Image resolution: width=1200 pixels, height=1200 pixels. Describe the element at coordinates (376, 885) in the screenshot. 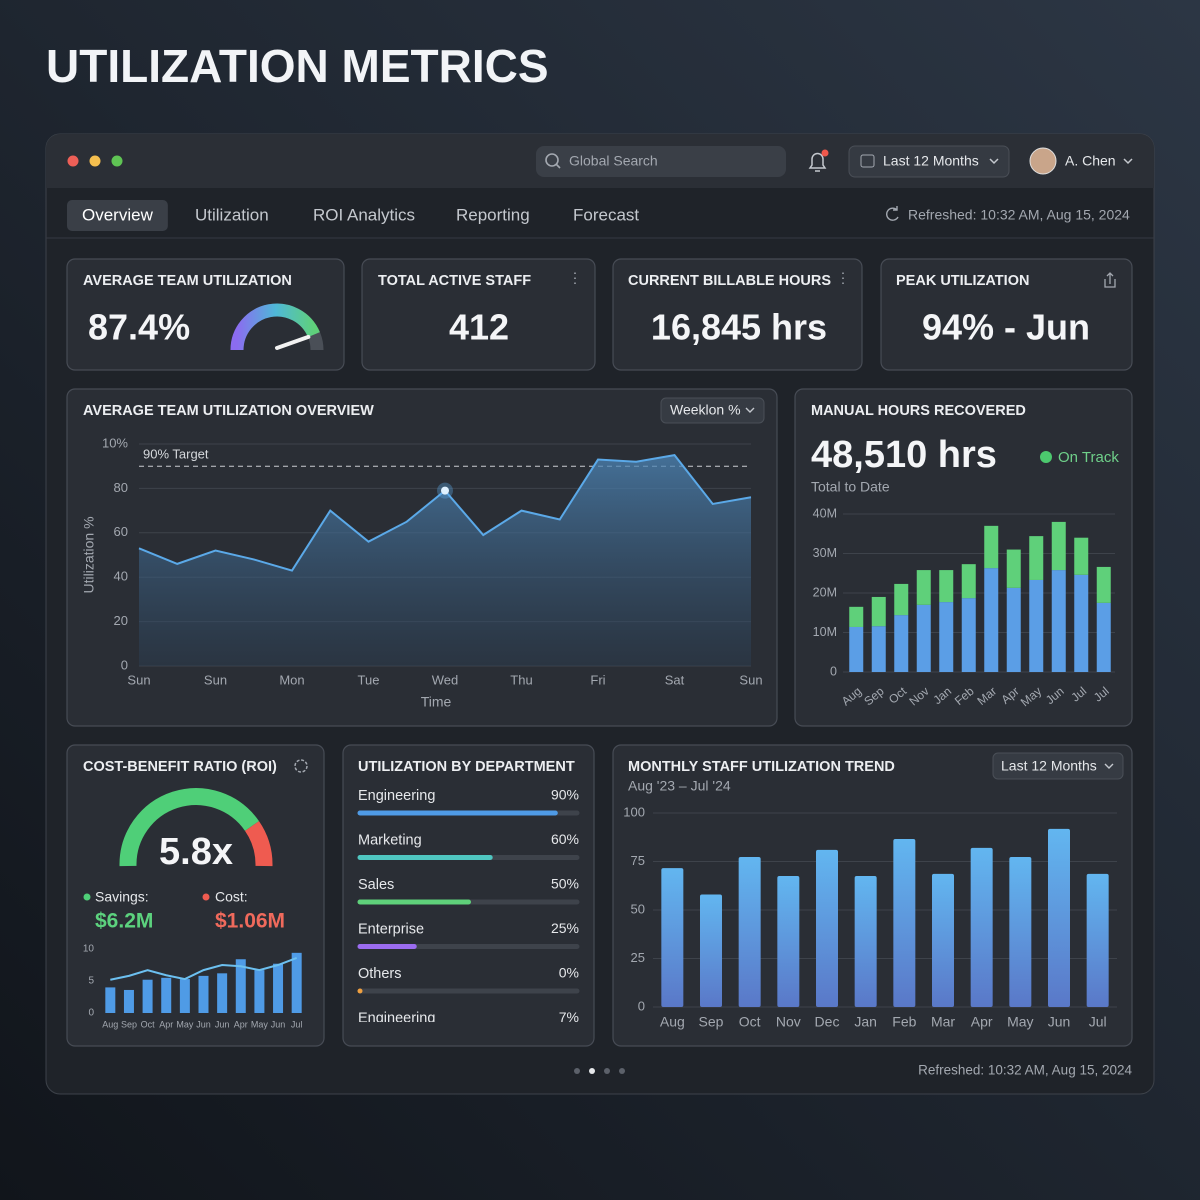

I see `department-name: Sales` at that location.